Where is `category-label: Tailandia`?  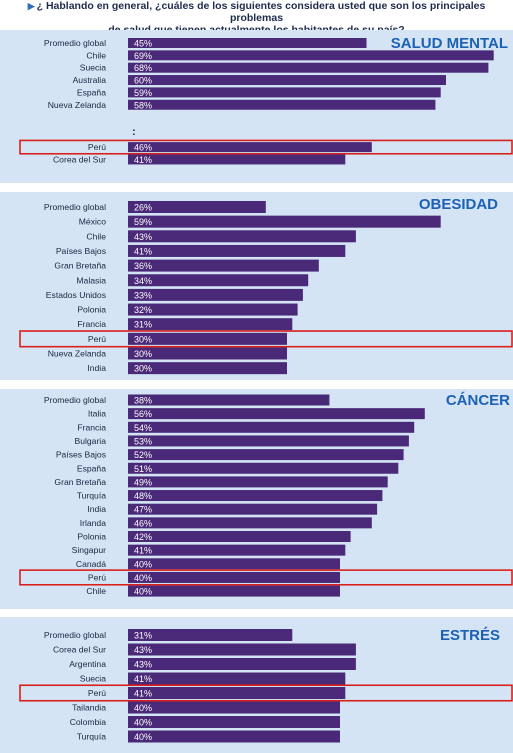
category-label: Tailandia is located at coordinates (89, 708).